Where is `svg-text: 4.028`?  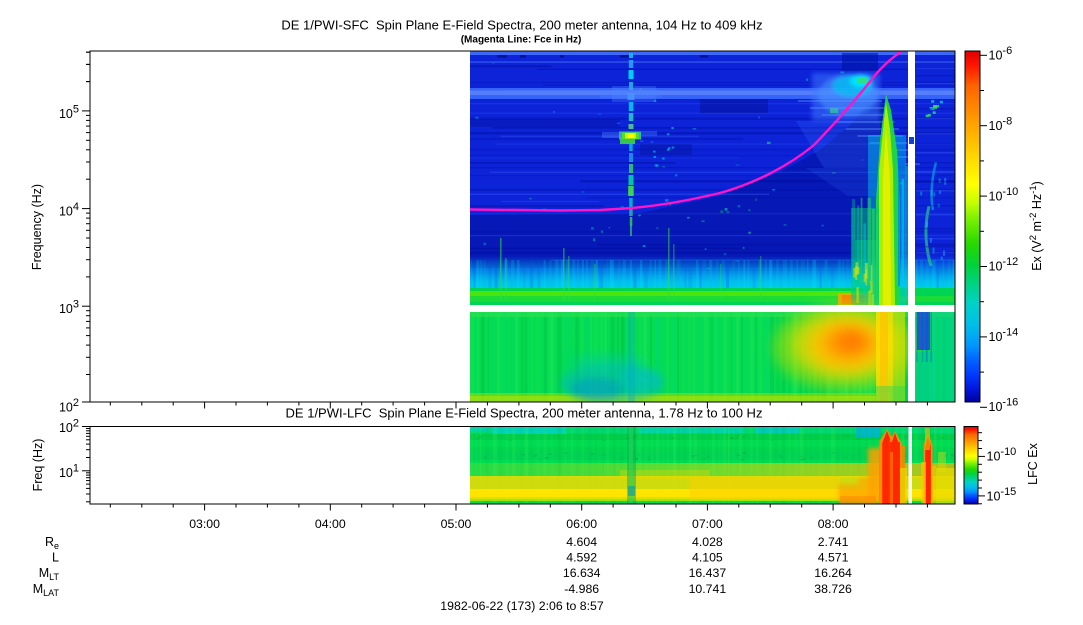 svg-text: 4.028 is located at coordinates (707, 542).